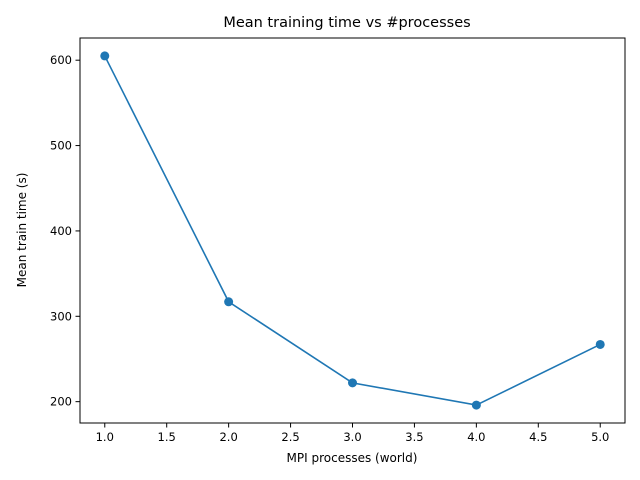 This screenshot has width=640, height=480. I want to click on y-tick-label: 500, so click(61, 146).